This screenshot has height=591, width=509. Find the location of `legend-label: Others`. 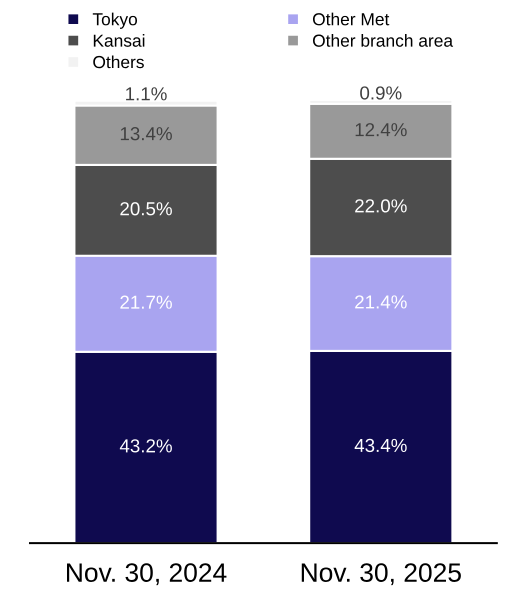

legend-label: Others is located at coordinates (118, 61).